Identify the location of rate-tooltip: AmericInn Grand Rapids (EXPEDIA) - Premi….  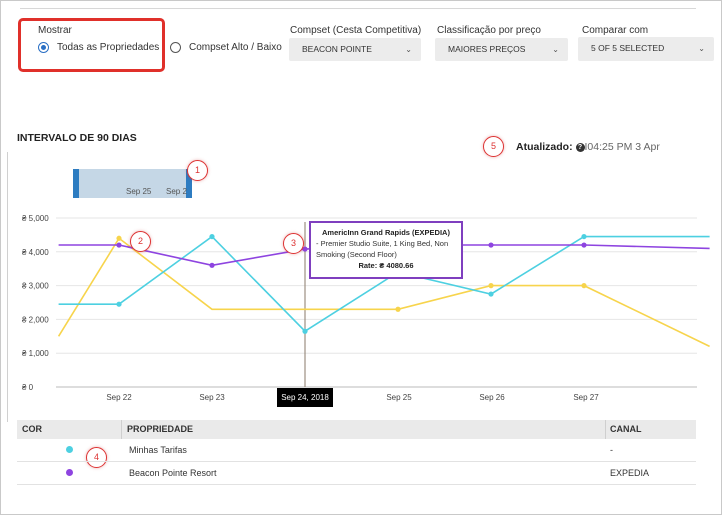
(386, 250).